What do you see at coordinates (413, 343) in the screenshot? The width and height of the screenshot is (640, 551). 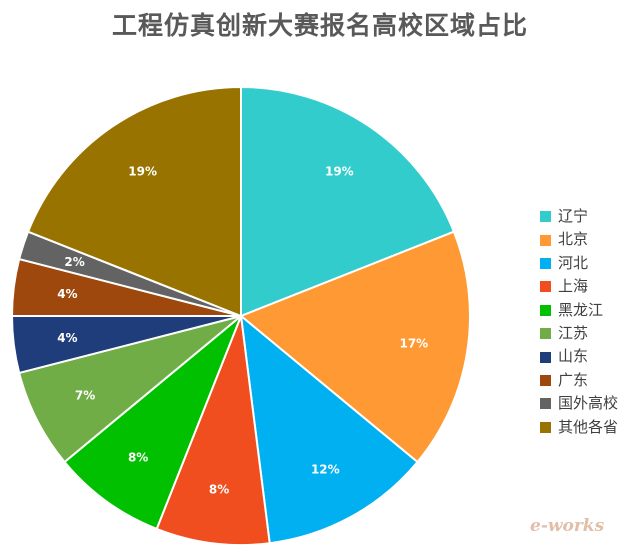 I see `slice-data-label-1: 17%` at bounding box center [413, 343].